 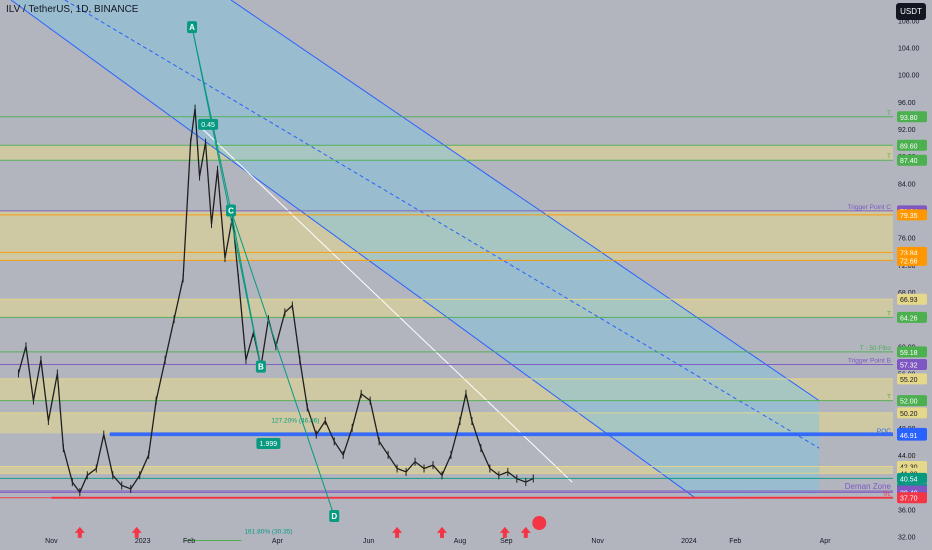 I want to click on date-tick-label: 2023, so click(x=143, y=541).